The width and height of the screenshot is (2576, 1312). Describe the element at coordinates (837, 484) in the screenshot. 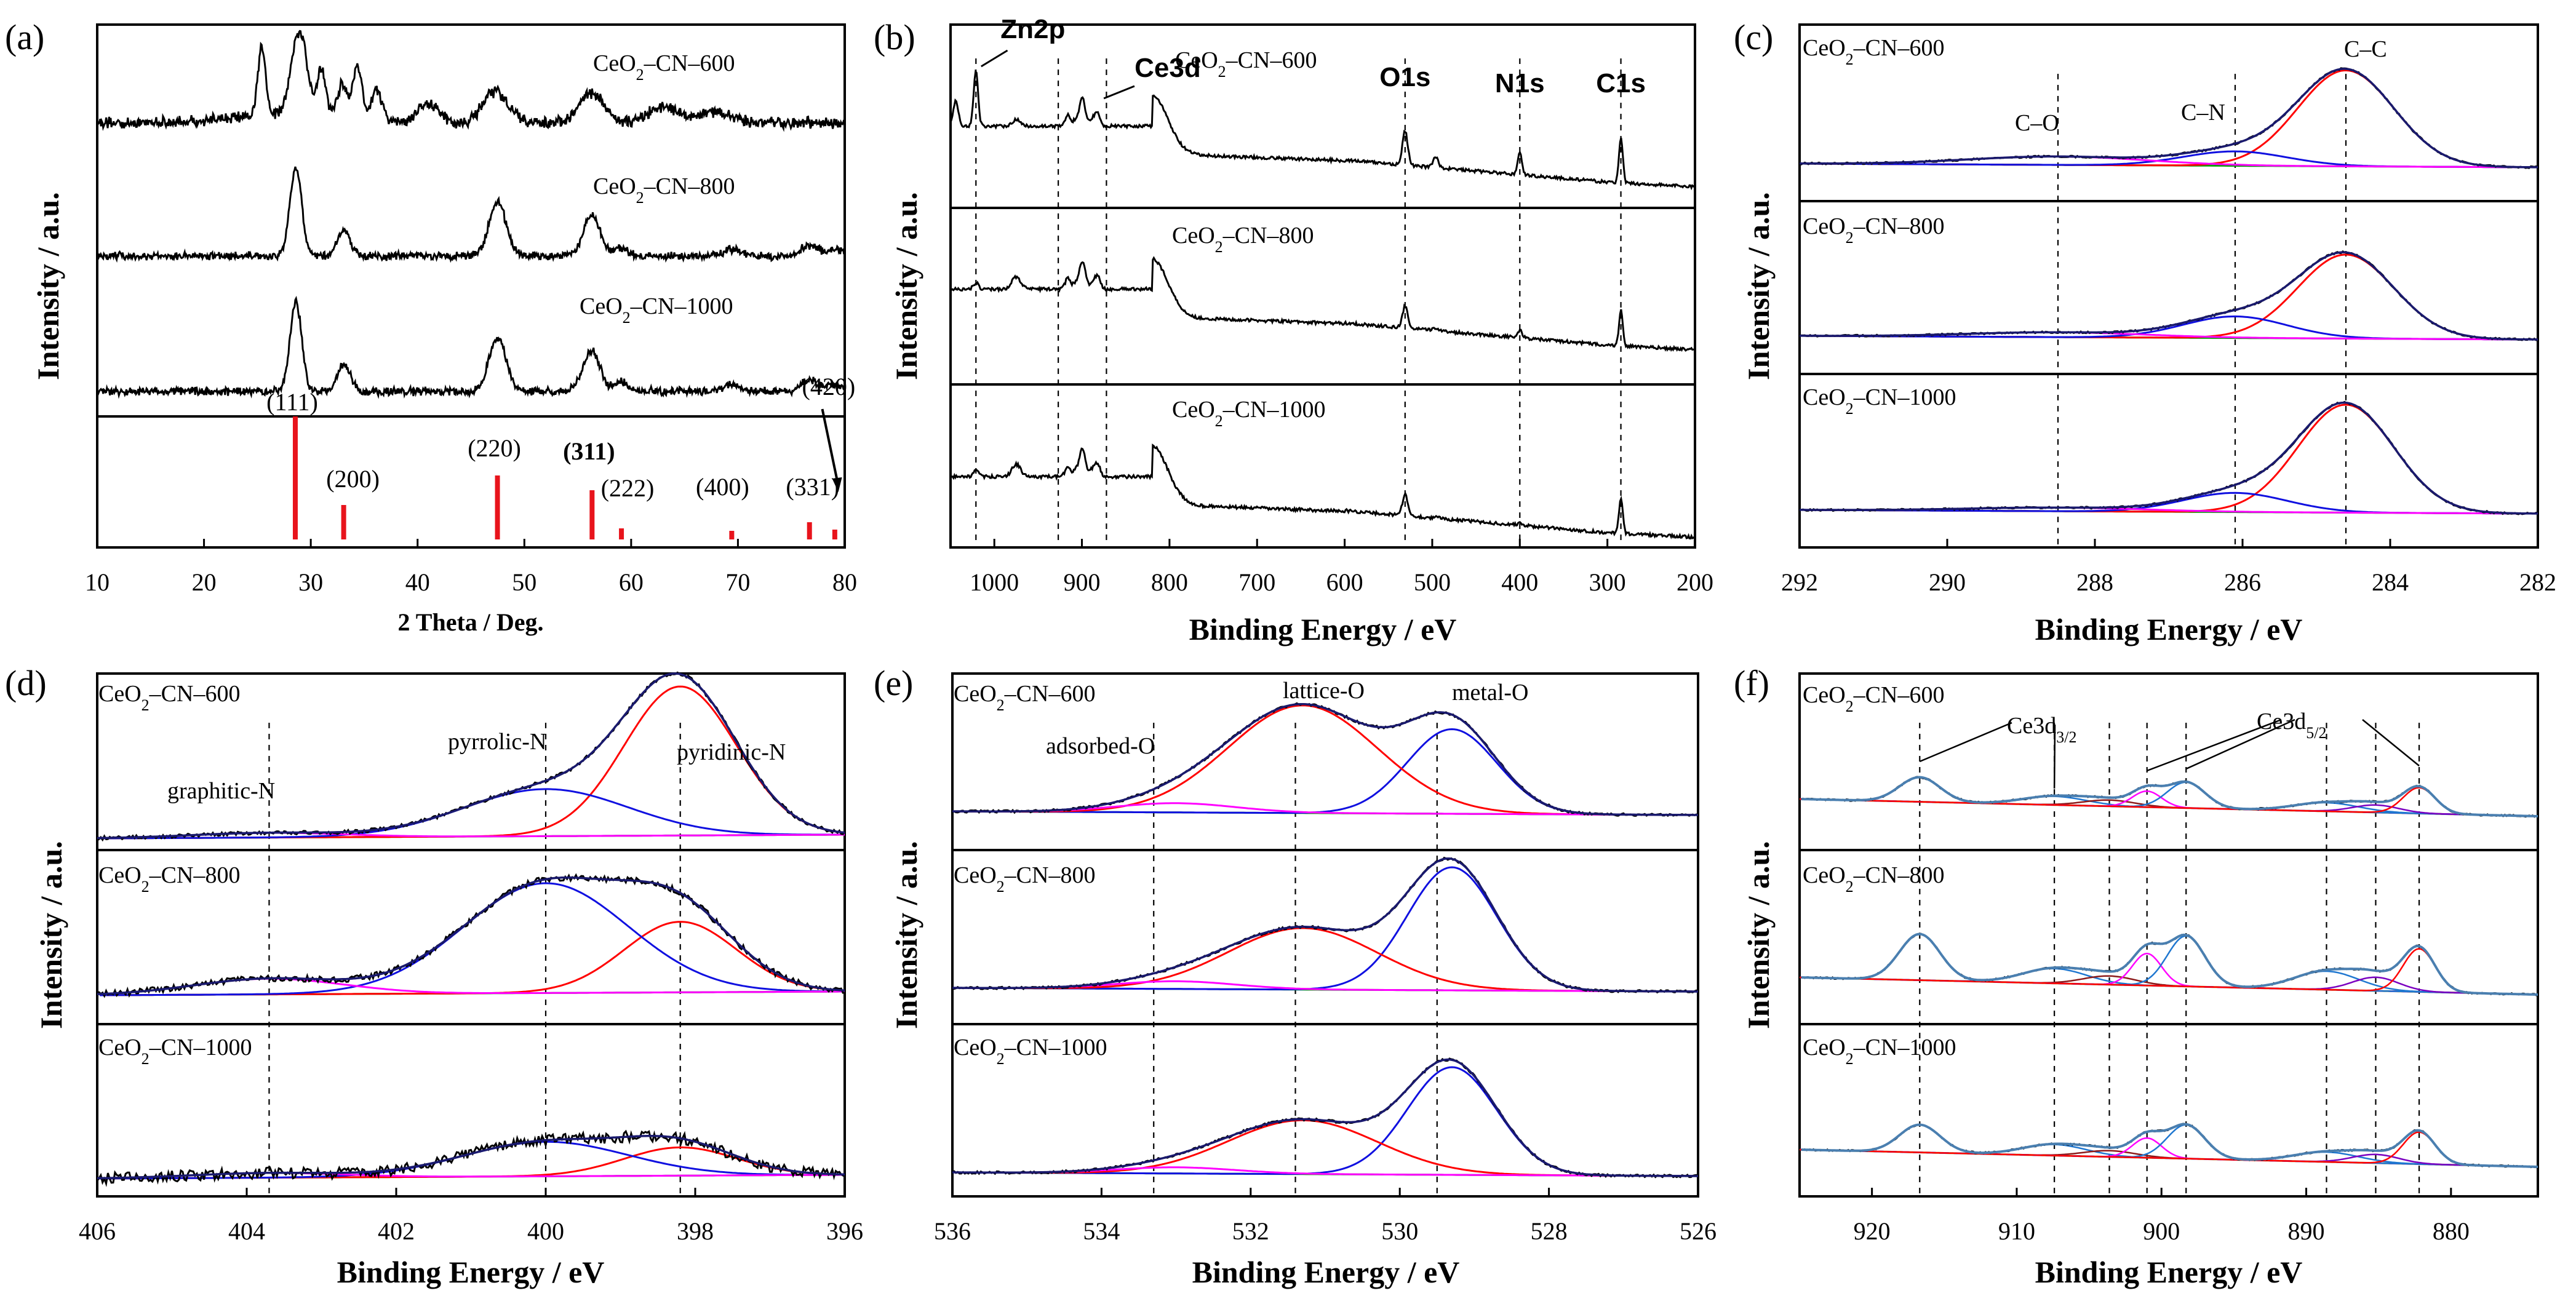

I see `arrow-420-head` at that location.